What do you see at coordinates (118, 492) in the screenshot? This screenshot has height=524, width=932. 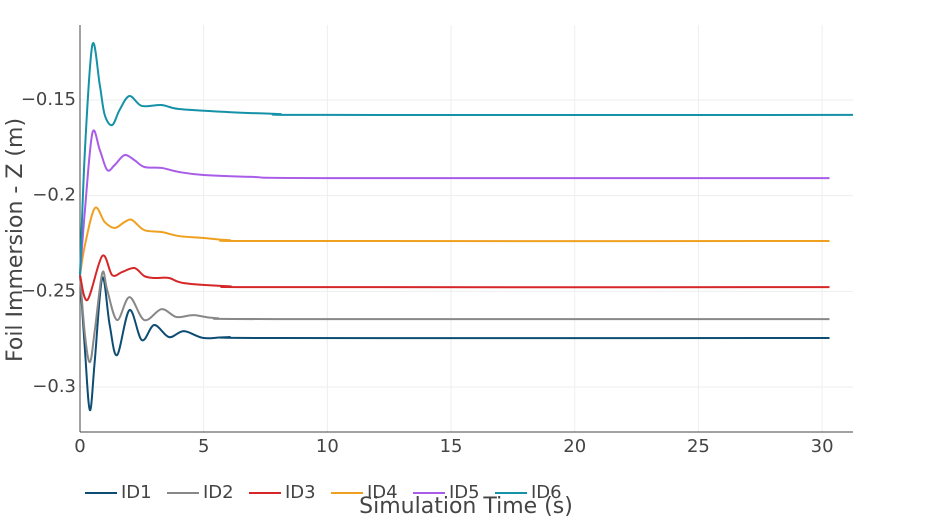 I see `legend-item: ID1` at bounding box center [118, 492].